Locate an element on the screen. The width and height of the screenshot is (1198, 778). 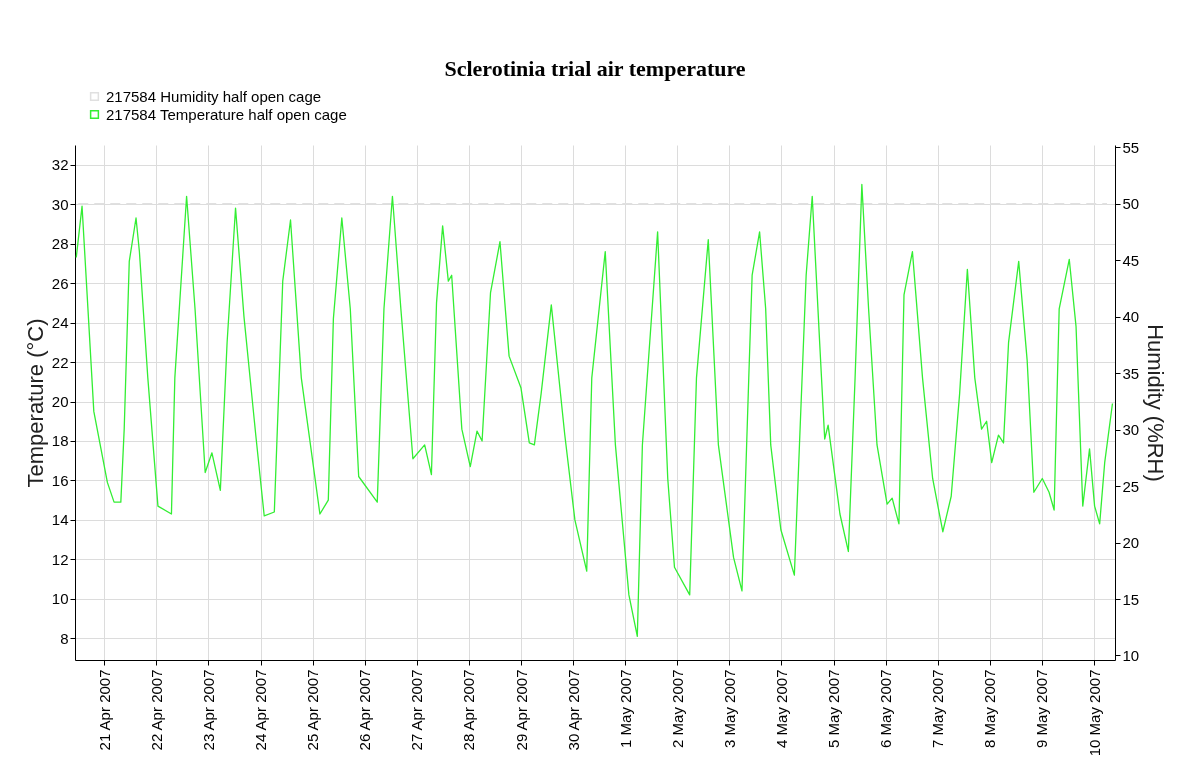
x-tick-label: 8 May 2007 is located at coordinates (990, 708).